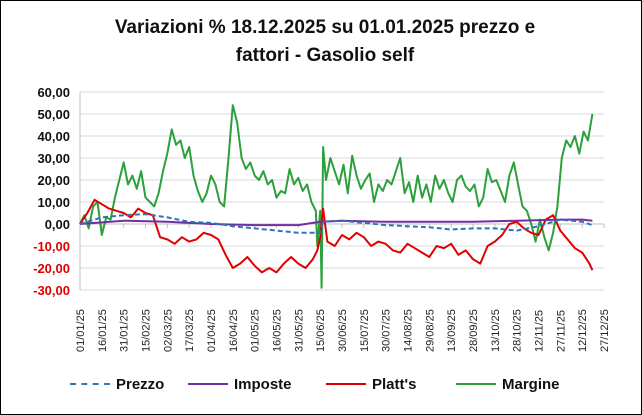  I want to click on x-tick-label: 28/09/25, so click(474, 330).